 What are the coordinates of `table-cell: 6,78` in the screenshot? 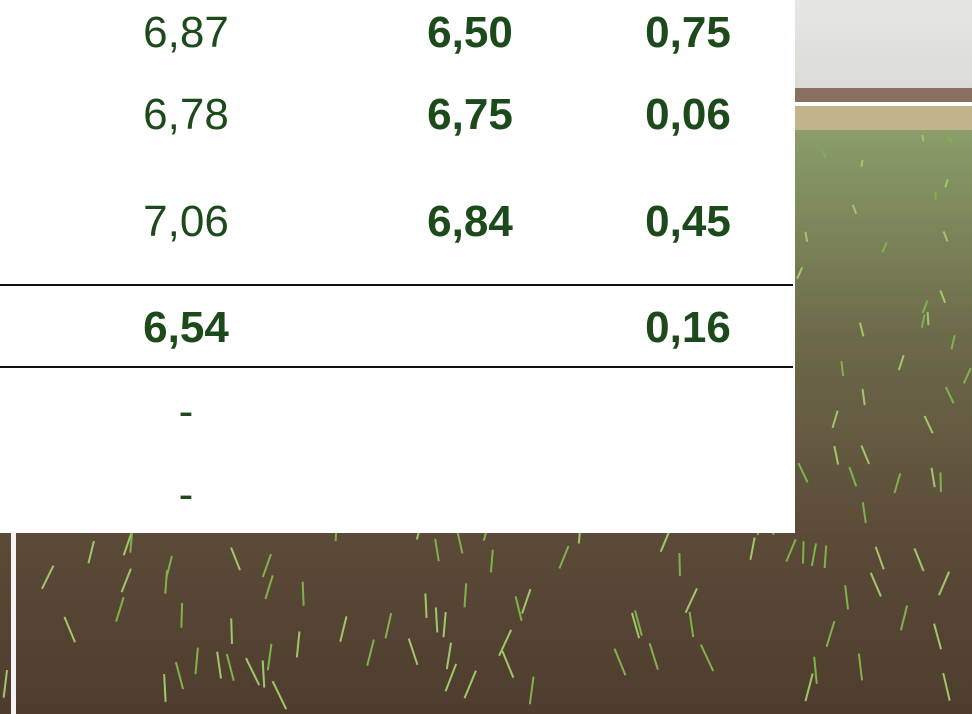 It's located at (186, 114).